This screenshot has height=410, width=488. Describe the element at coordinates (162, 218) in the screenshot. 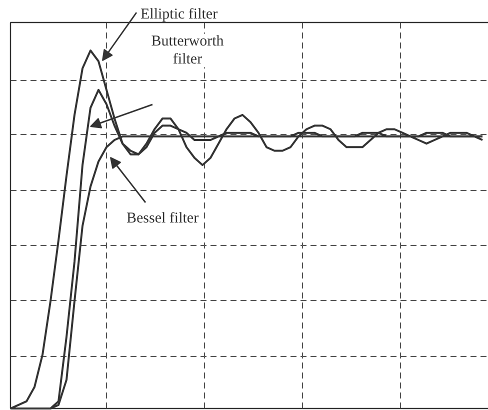

I see `text: Bessel filter` at that location.